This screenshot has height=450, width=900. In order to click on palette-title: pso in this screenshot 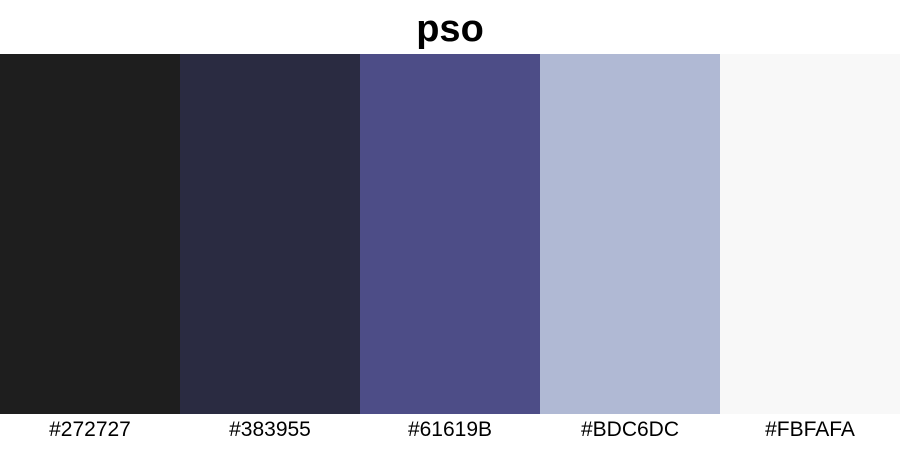, I will do `click(450, 29)`.